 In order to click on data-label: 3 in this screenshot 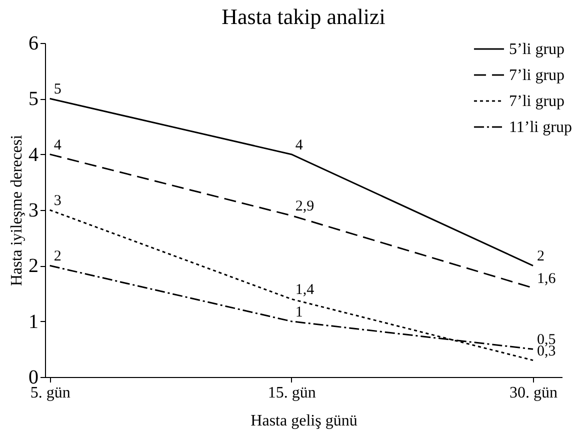, I will do `click(58, 201)`.